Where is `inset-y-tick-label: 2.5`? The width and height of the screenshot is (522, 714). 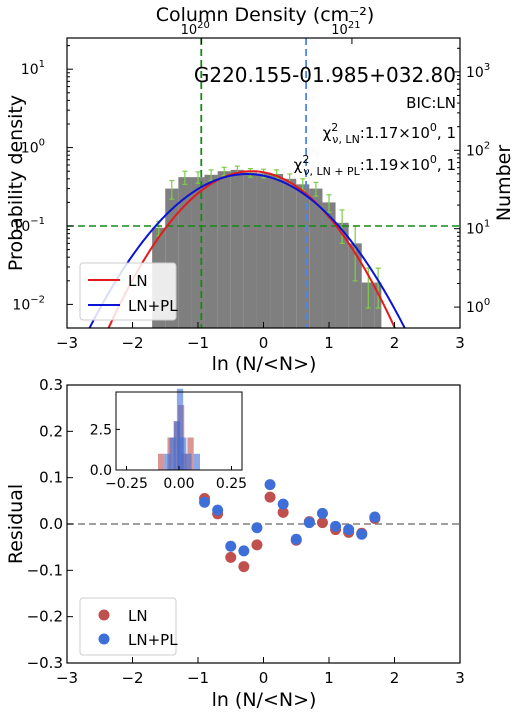 inset-y-tick-label: 2.5 is located at coordinates (101, 430).